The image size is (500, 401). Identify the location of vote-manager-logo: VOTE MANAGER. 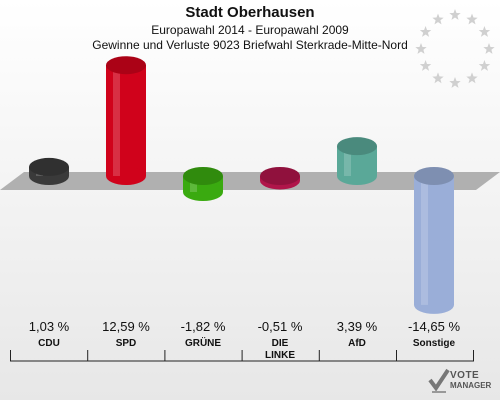
(463, 382).